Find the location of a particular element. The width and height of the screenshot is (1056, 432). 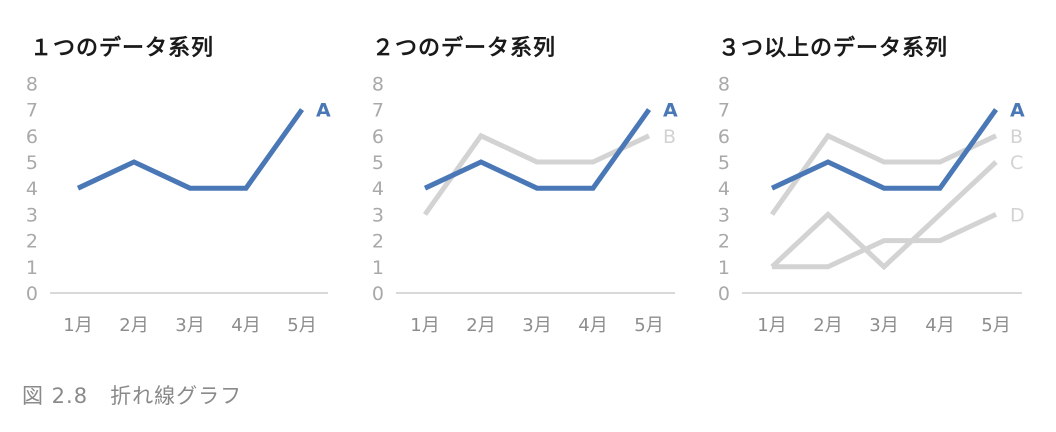

series-label-D: D is located at coordinates (1017, 215).